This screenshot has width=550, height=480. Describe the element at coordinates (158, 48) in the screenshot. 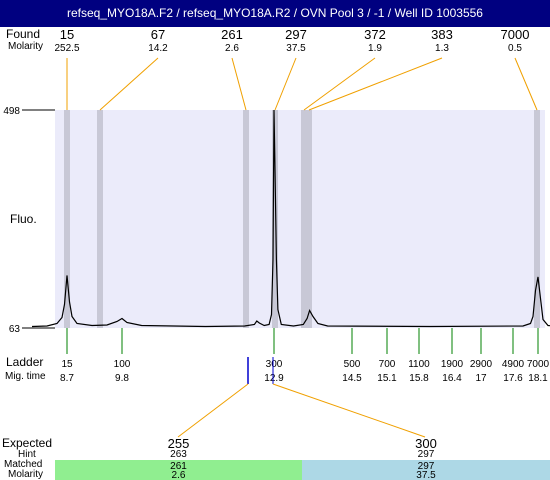

I see `found-molarity-value: 14.2` at that location.